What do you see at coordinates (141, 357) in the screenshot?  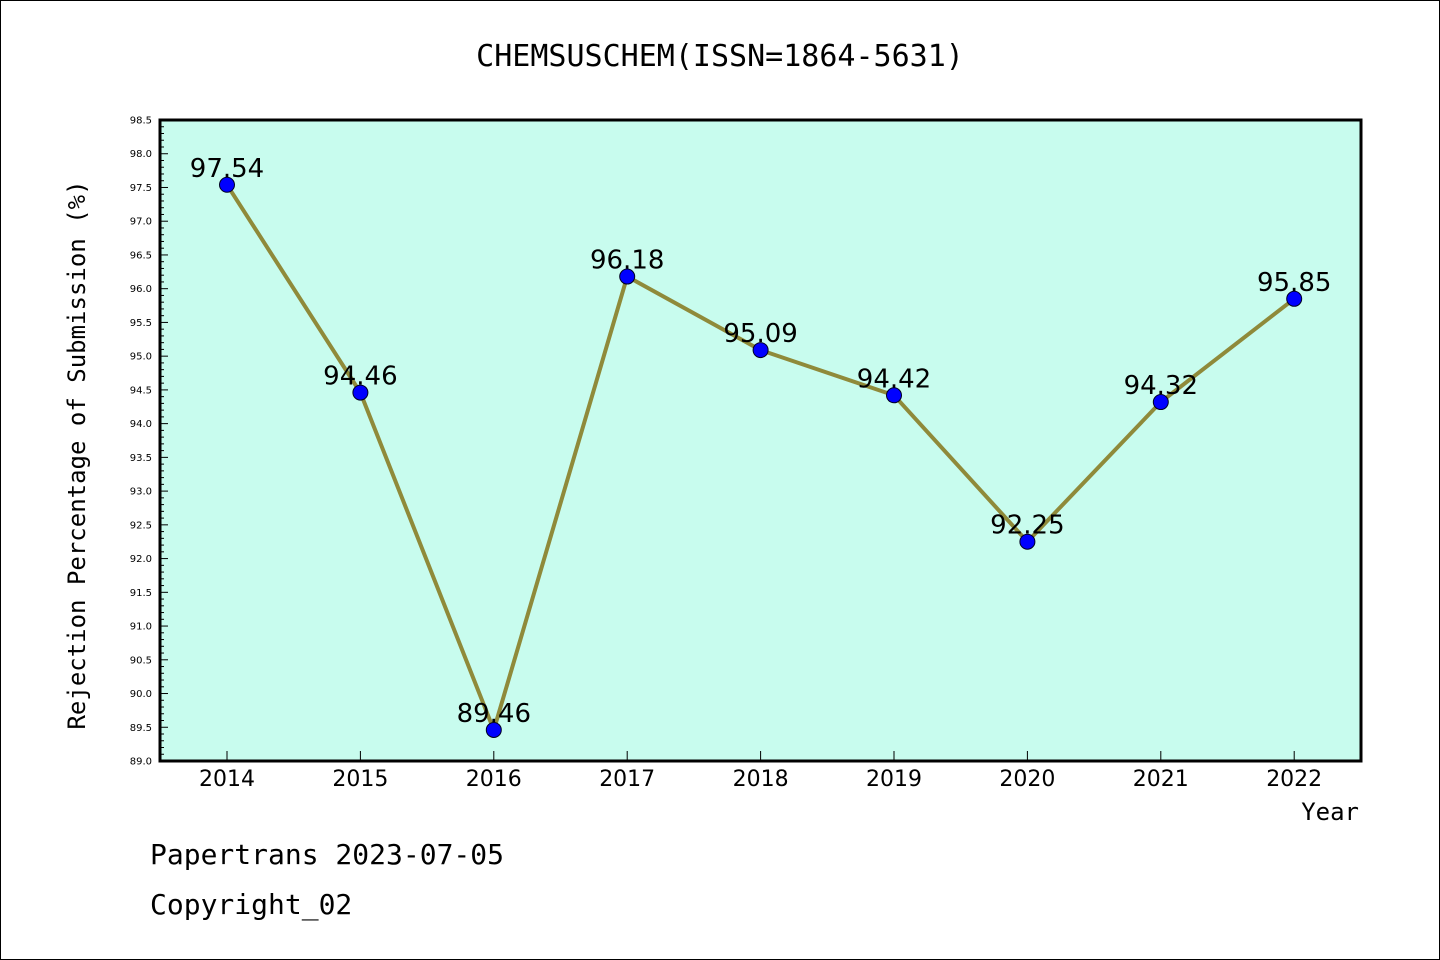 I see `y-tick-label: 95.0` at bounding box center [141, 357].